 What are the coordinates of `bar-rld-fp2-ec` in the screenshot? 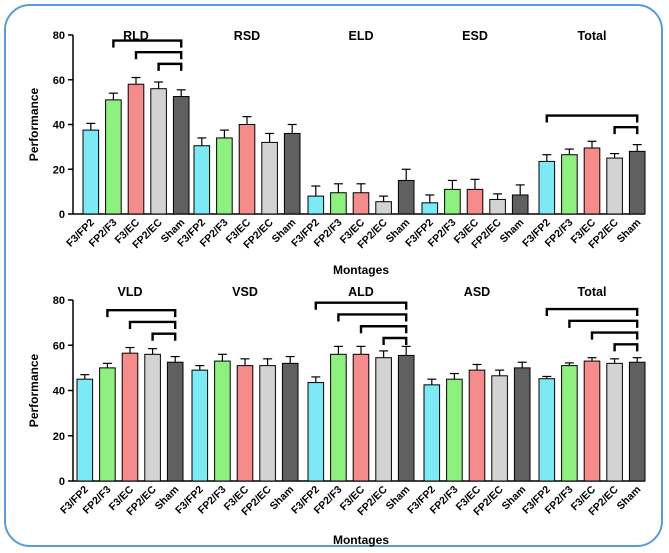 It's located at (158, 151).